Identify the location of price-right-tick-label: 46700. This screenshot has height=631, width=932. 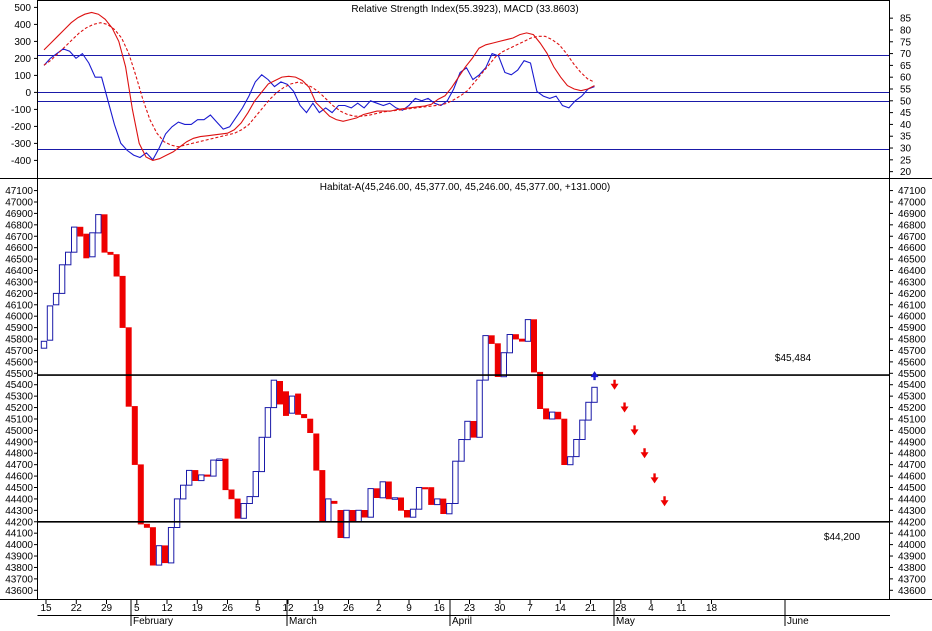
(912, 237).